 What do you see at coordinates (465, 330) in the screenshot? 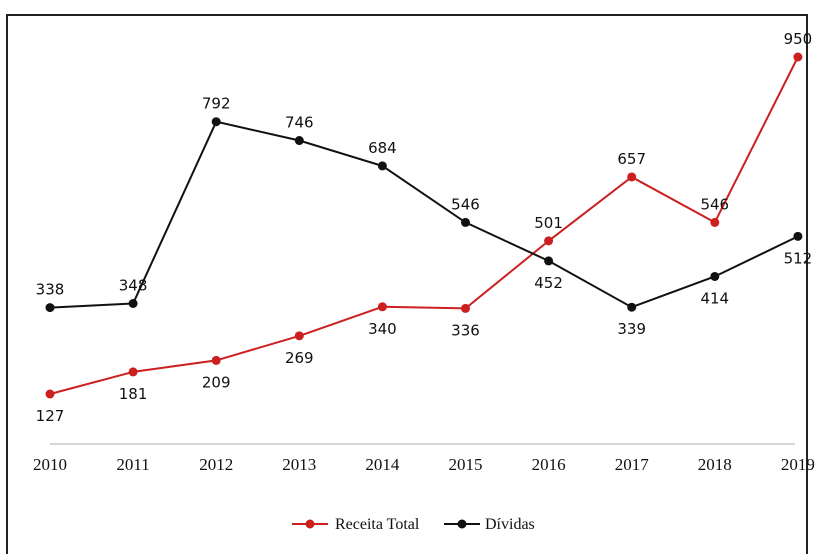
I see `receita-data-label: 336` at bounding box center [465, 330].